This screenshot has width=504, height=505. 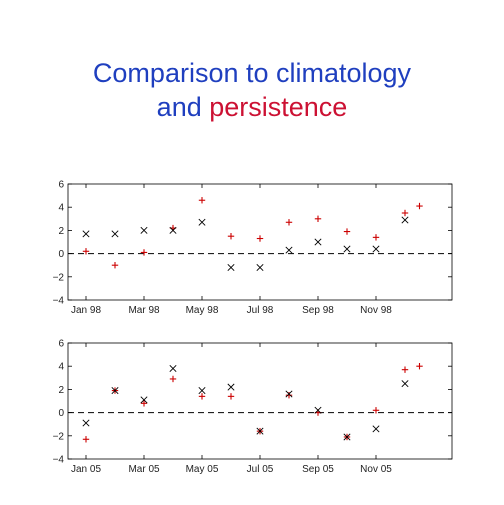 What do you see at coordinates (318, 469) in the screenshot?
I see `x-tick-label: Sep 05` at bounding box center [318, 469].